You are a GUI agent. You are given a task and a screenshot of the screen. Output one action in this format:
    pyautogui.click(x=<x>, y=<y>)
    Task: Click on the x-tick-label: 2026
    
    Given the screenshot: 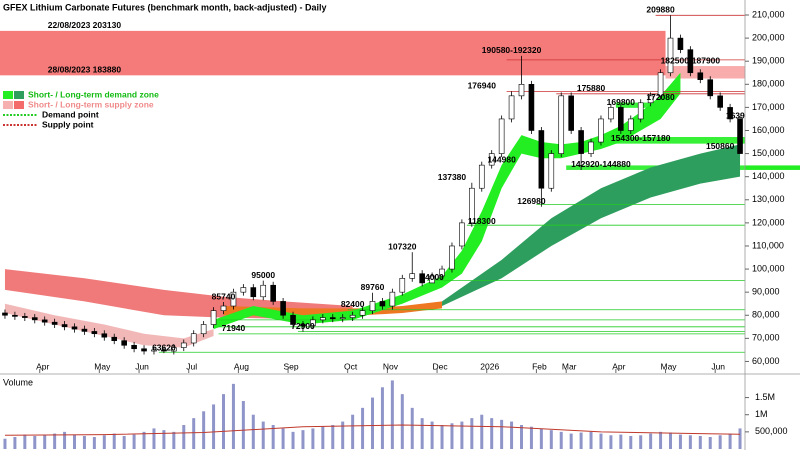 What is the action you would take?
    pyautogui.click(x=489, y=366)
    